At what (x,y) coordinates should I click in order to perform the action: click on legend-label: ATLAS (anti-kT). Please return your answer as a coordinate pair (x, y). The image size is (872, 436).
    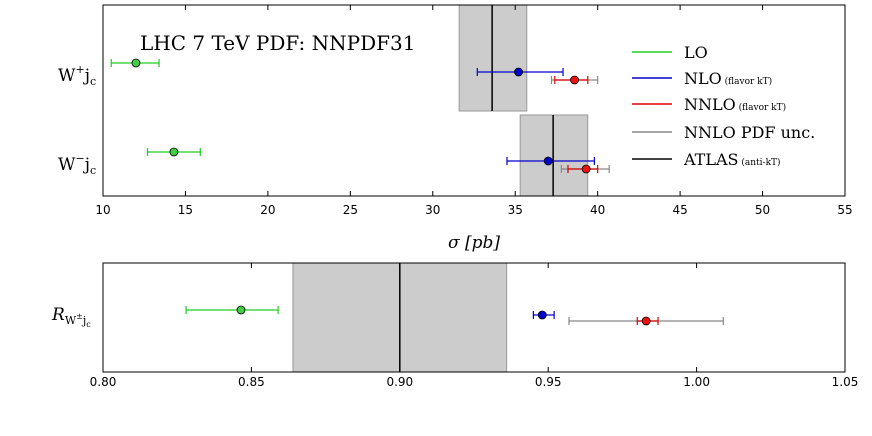
    Looking at the image, I should click on (732, 159).